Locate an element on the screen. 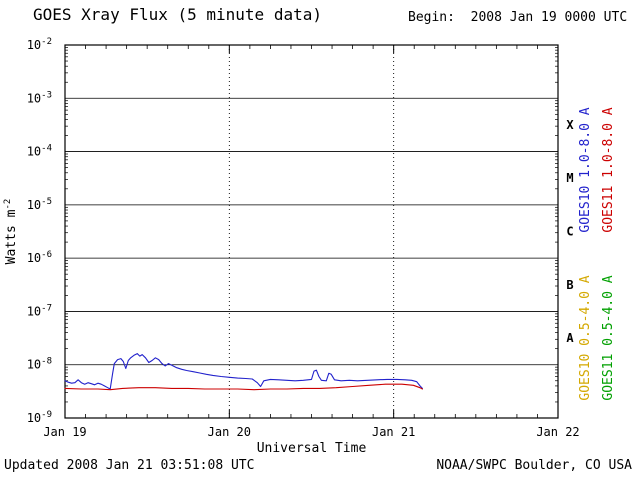 This screenshot has height=480, width=640. x-tick-label: Jan 20 is located at coordinates (229, 432).